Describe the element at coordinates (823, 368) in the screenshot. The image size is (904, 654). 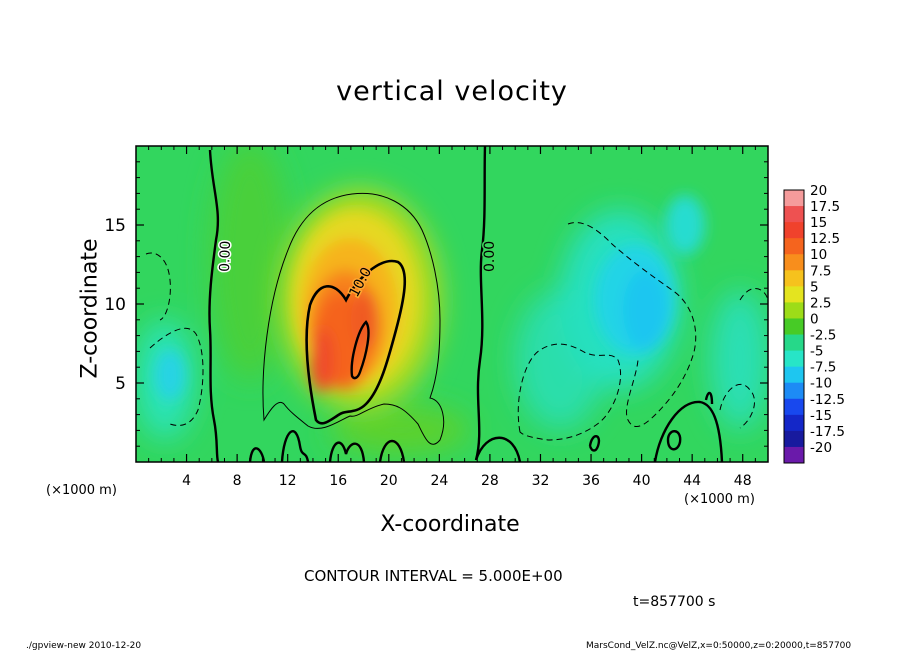
I see `colorbar-label: -7.5` at that location.